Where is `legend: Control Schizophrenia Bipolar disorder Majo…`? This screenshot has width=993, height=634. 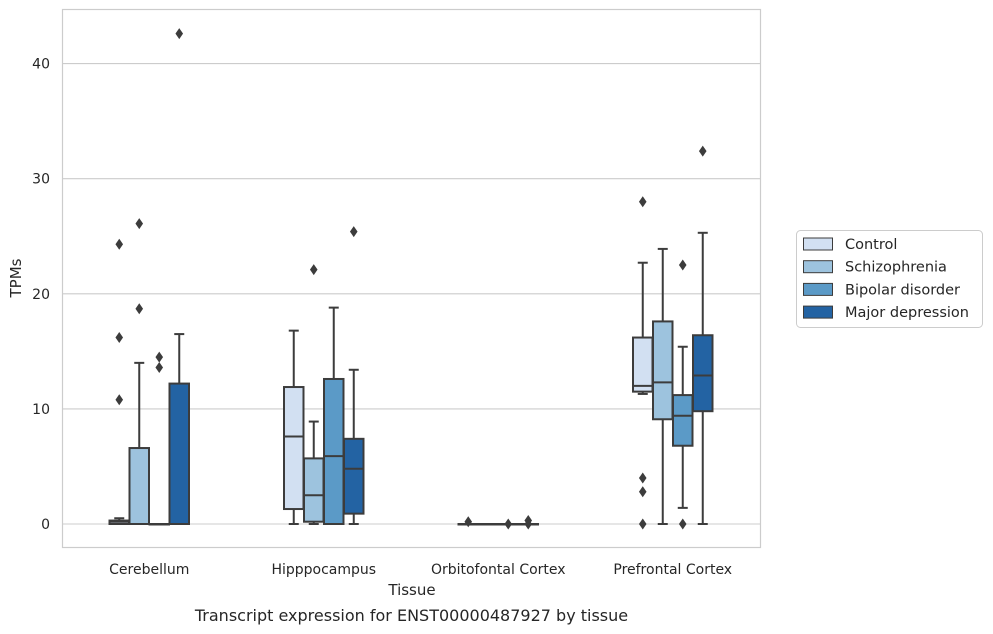 legend: Control Schizophrenia Bipolar disorder Majo… is located at coordinates (889, 279).